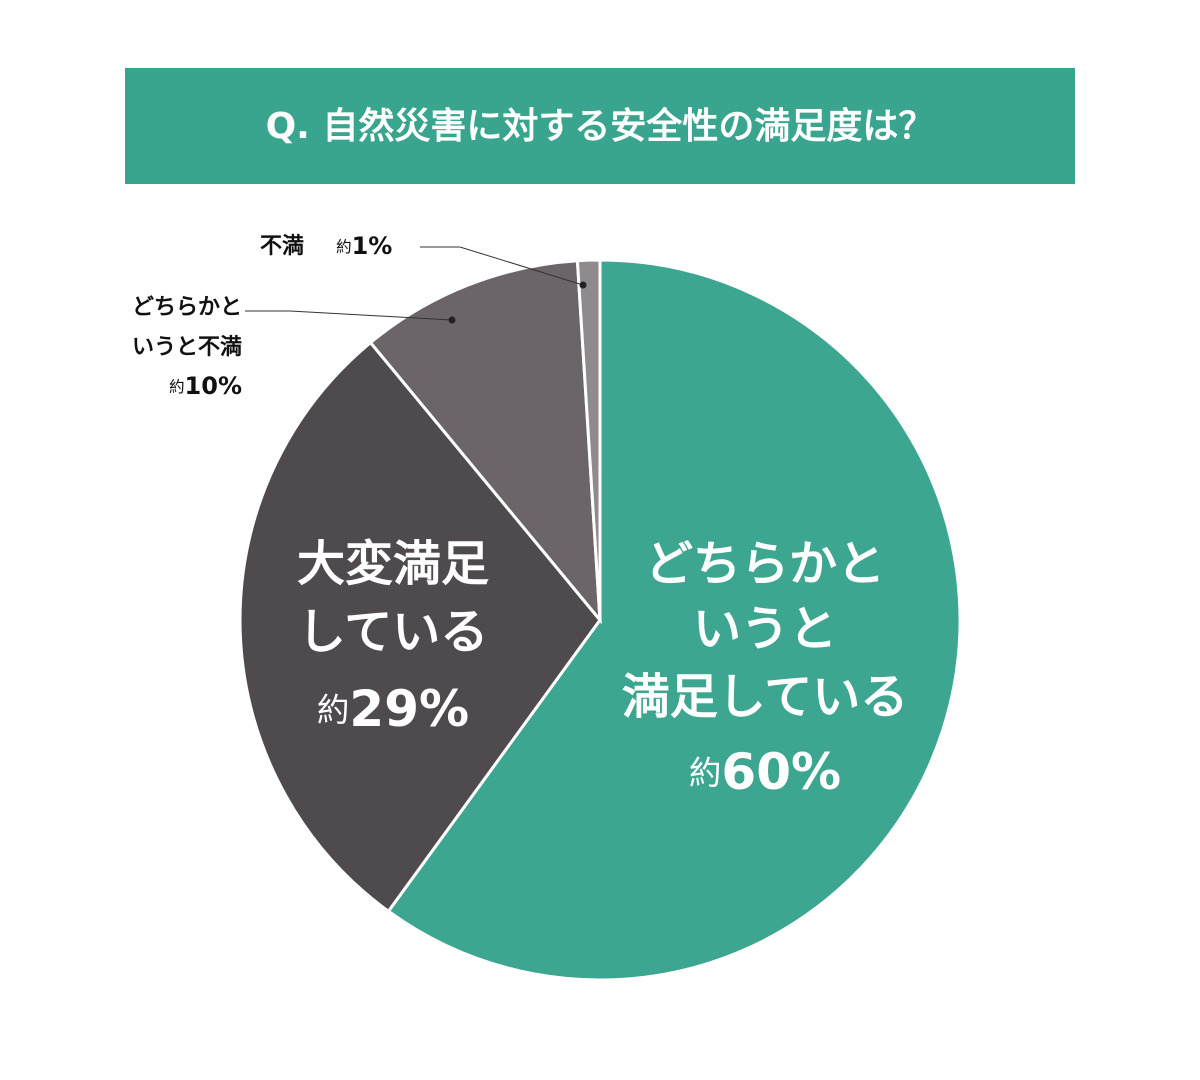 This screenshot has width=1200, height=1080. I want to click on value-label: 約29%, so click(393, 709).